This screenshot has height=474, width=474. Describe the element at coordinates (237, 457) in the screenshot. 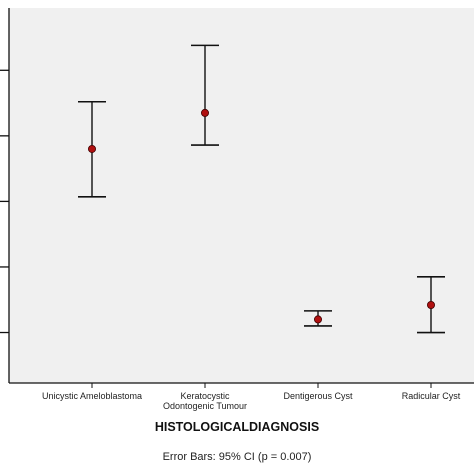

I see `error-bar-footnote: Error Bars: 95% CI (p = 0.007)` at that location.